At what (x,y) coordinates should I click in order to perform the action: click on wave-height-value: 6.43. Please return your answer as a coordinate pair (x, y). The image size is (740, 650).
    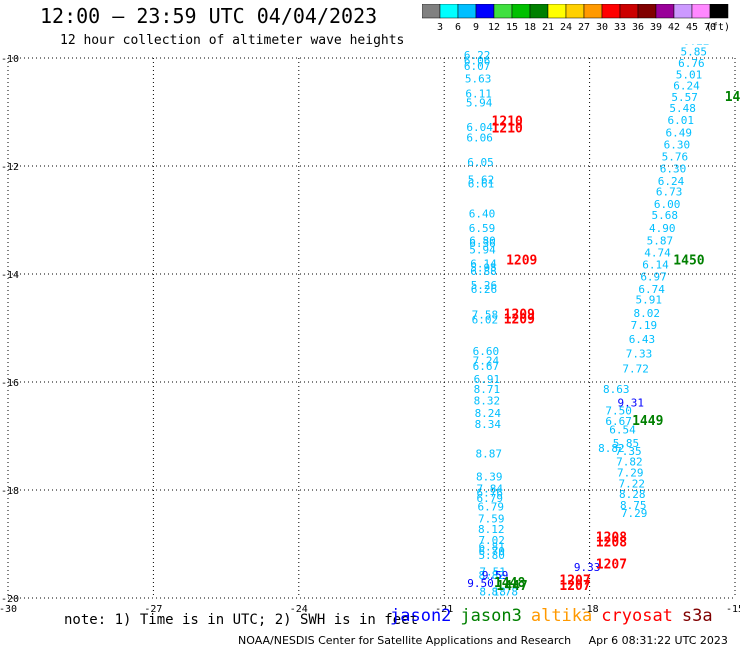
    Looking at the image, I should click on (642, 339).